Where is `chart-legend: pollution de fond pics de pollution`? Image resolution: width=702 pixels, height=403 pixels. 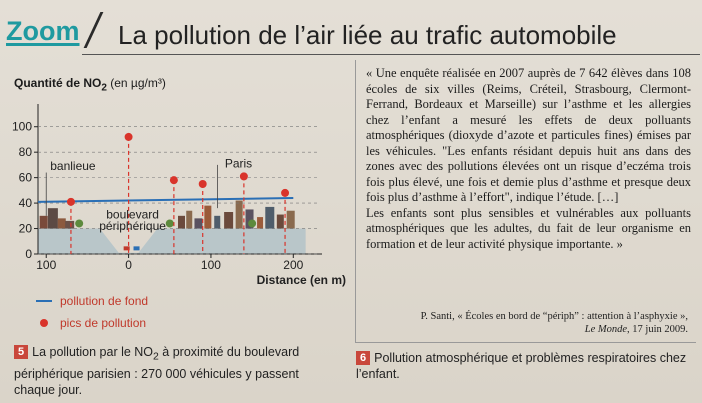 chart-legend: pollution de fond pics de pollution is located at coordinates (92, 312).